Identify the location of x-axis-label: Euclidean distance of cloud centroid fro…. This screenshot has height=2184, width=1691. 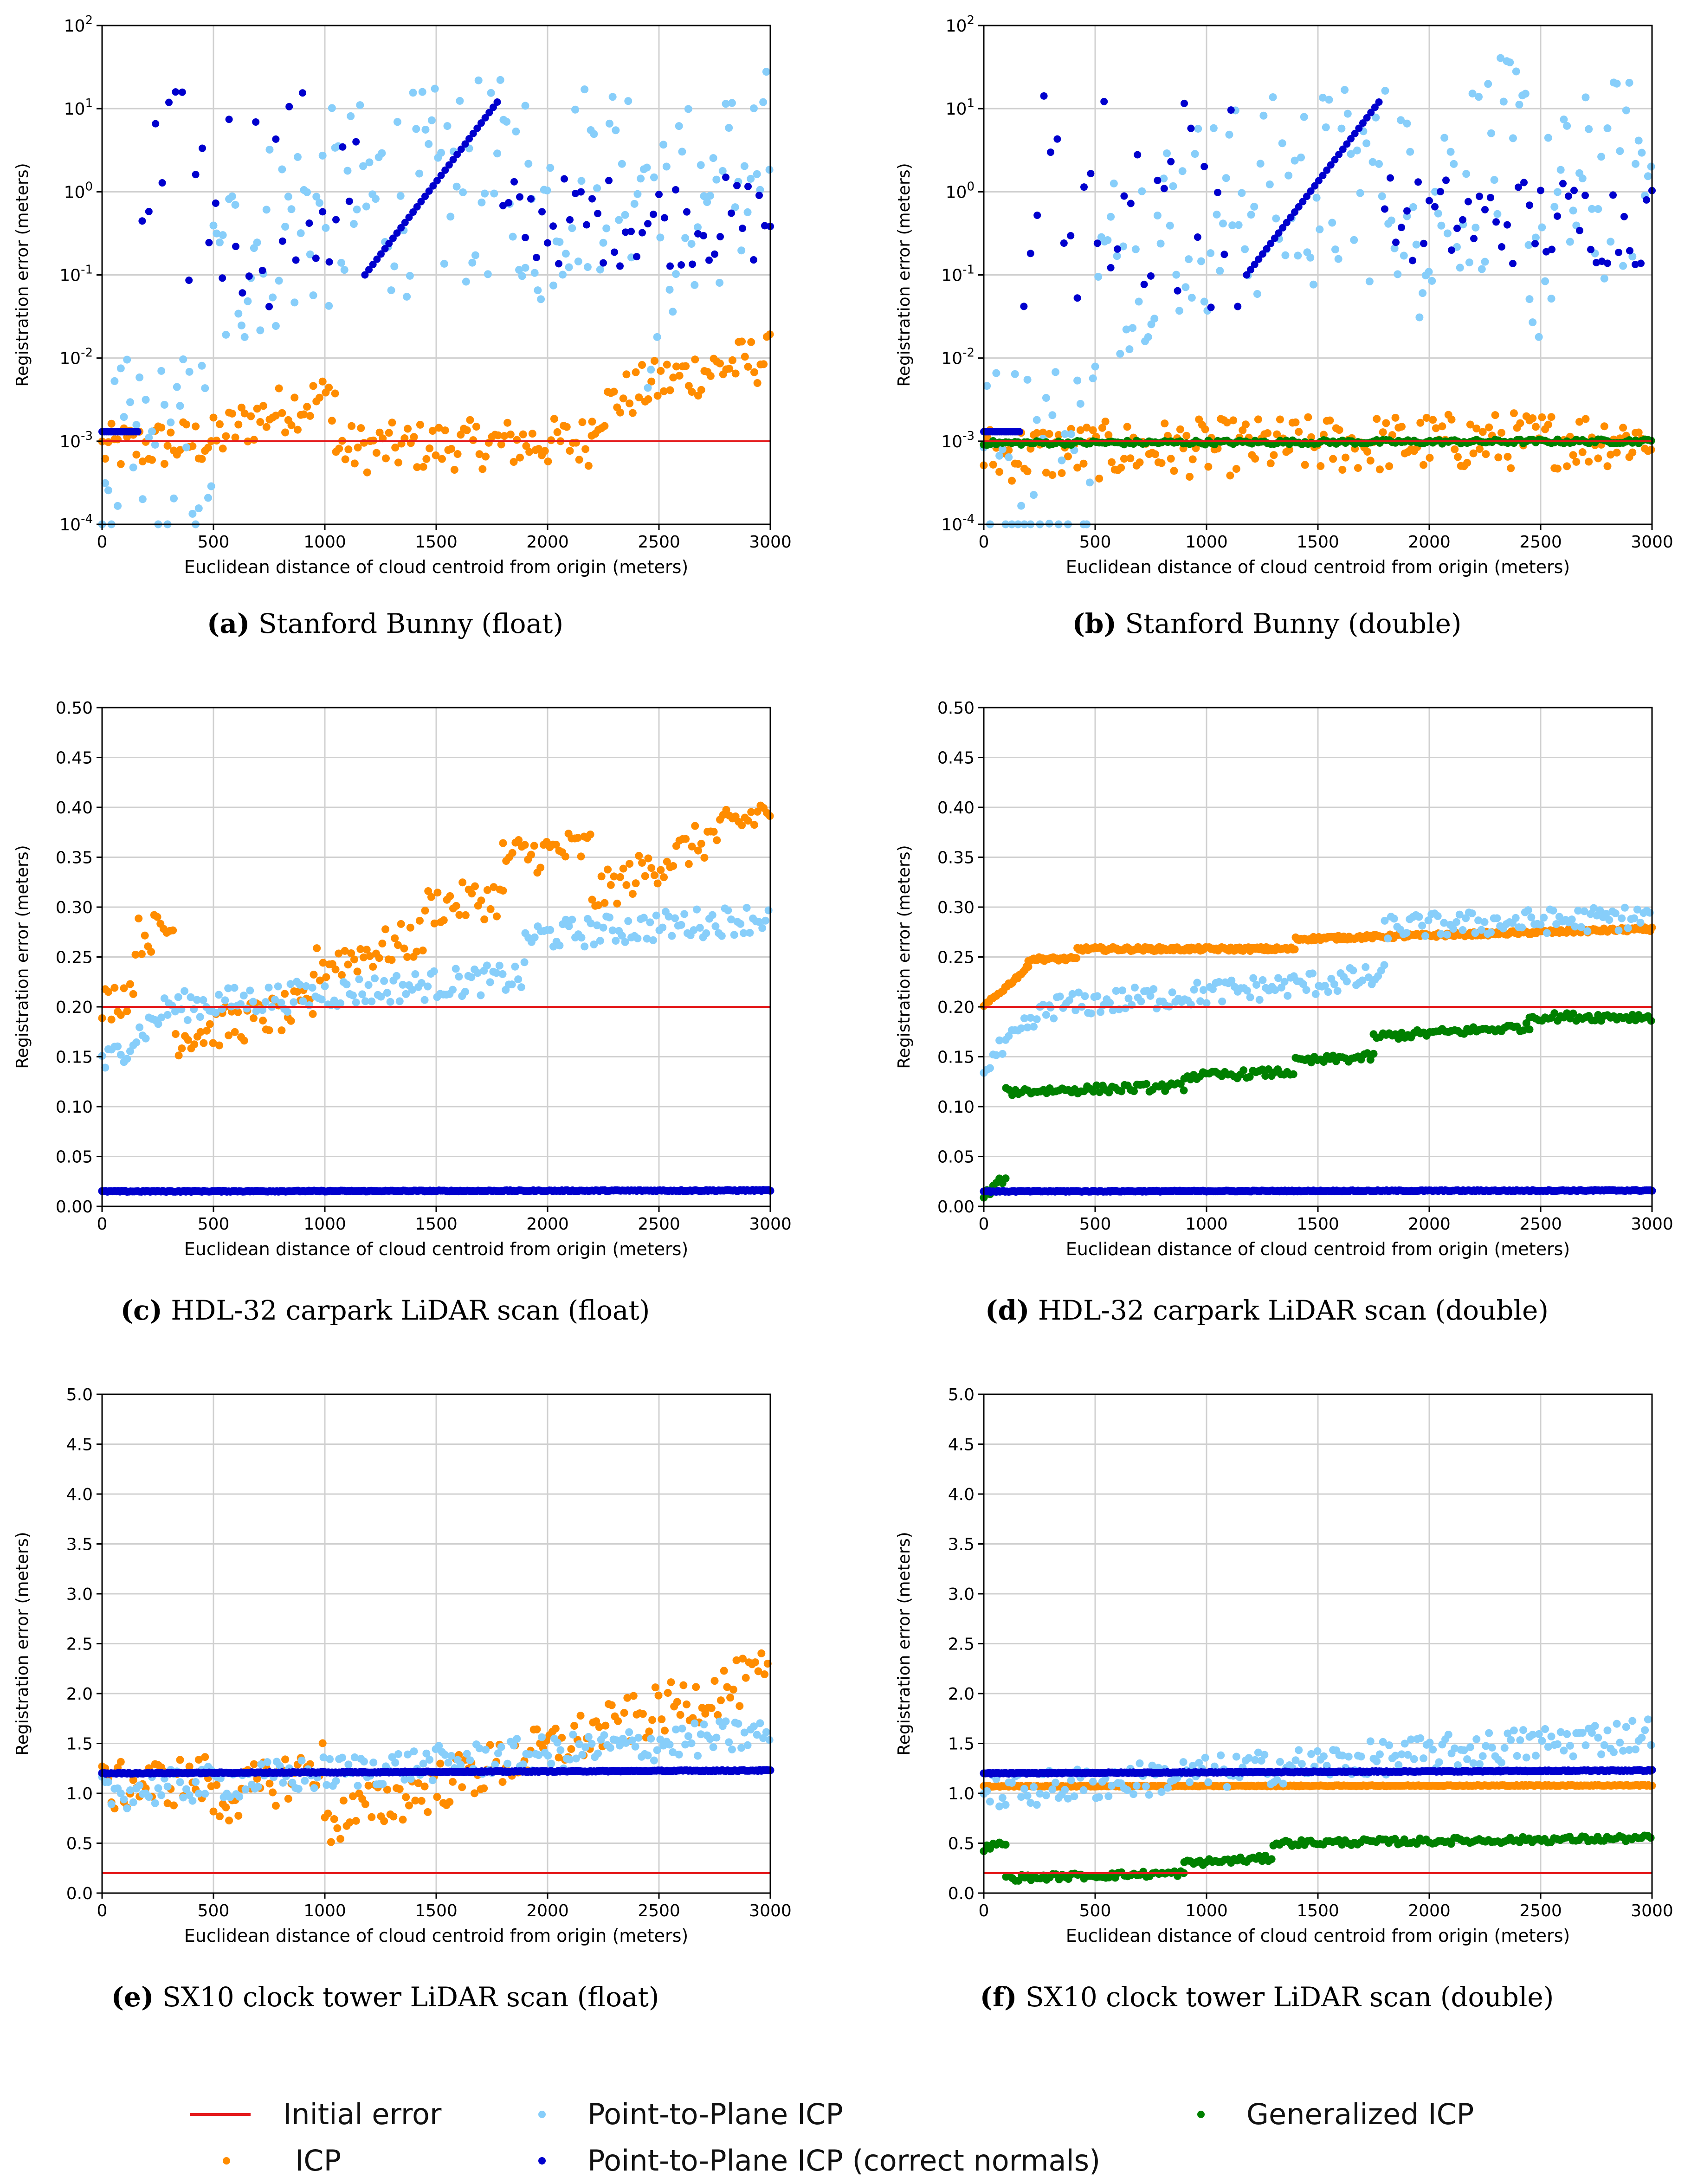
(1318, 567).